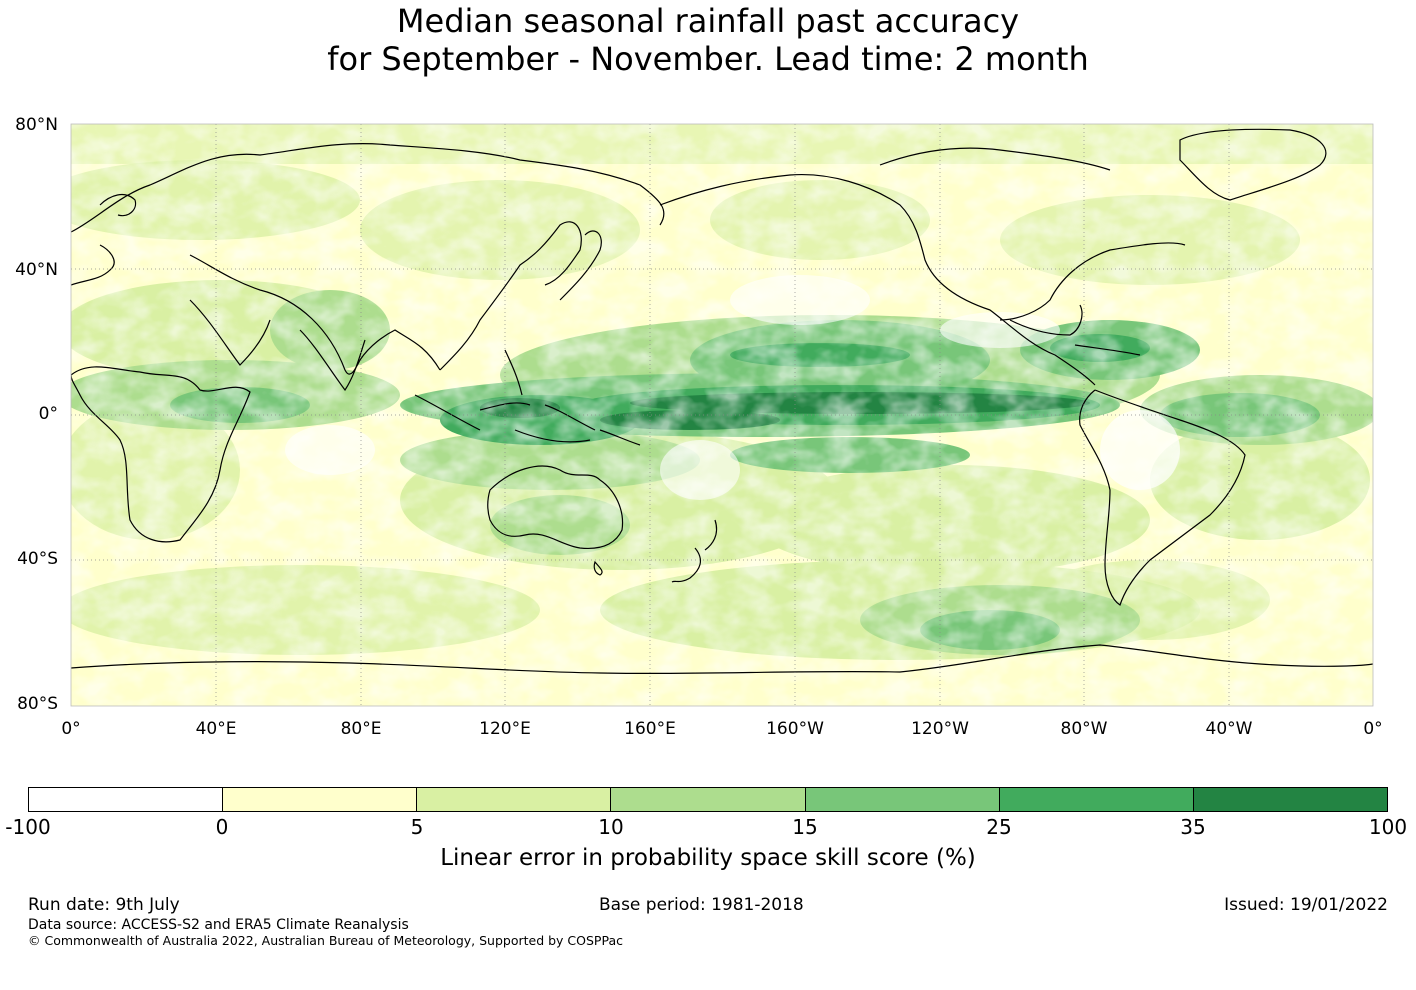 Image resolution: width=1416 pixels, height=990 pixels. I want to click on colorbar, so click(708, 799).